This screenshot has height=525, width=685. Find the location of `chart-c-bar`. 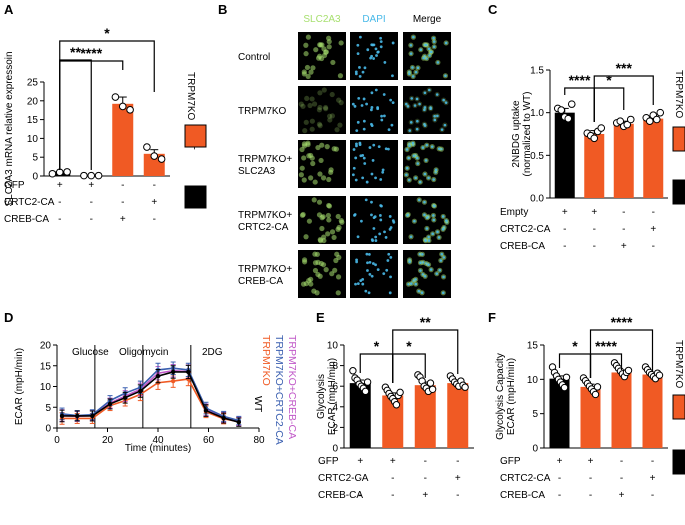

chart-c-bar is located at coordinates (653, 158).